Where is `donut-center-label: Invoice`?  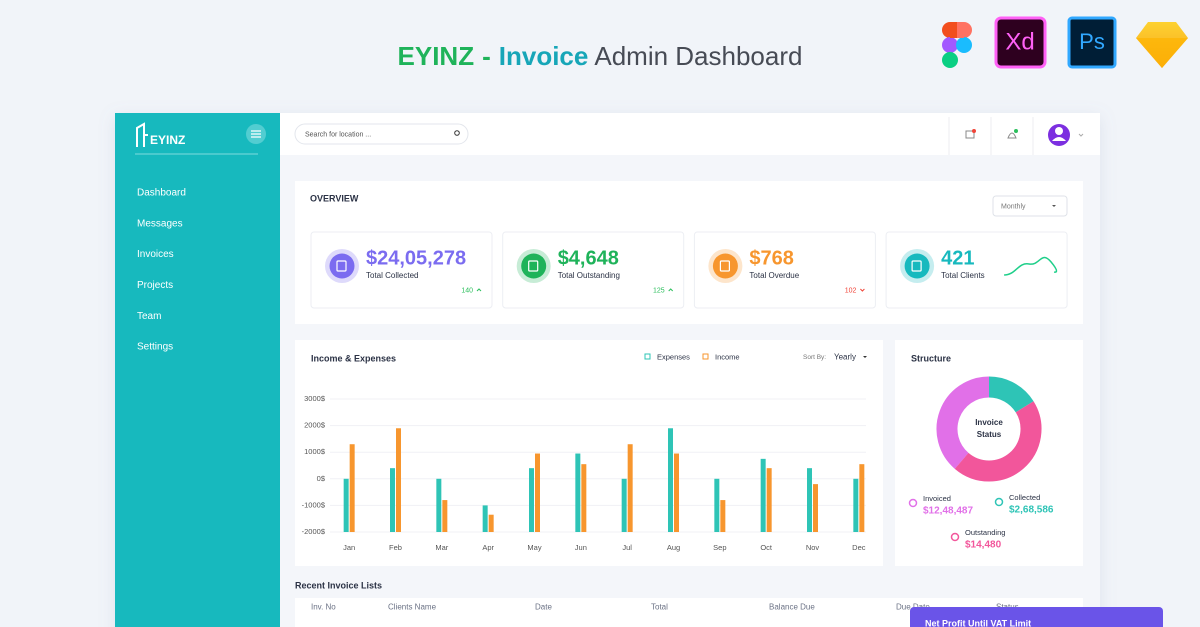
donut-center-label: Invoice is located at coordinates (989, 422).